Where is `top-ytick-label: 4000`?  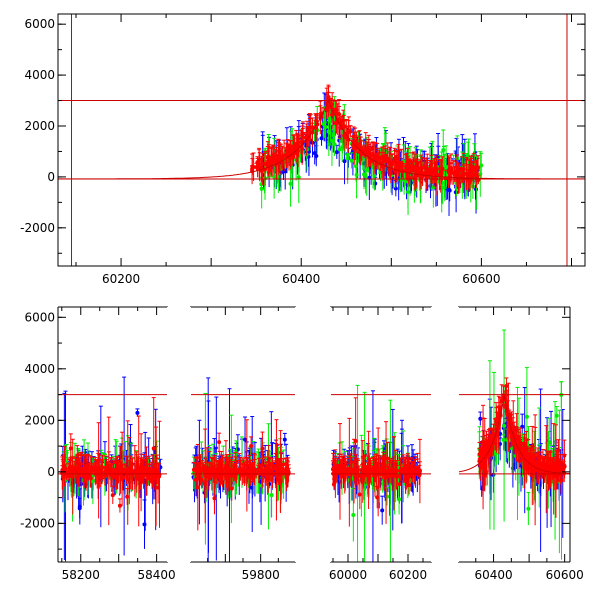 top-ytick-label: 4000 is located at coordinates (39, 75).